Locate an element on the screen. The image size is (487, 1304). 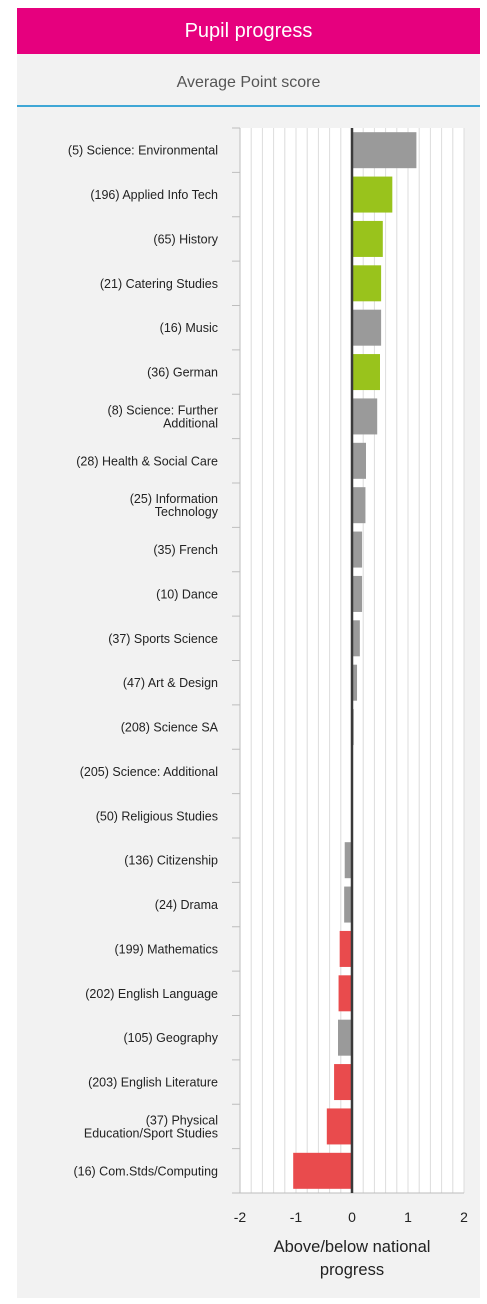
category-label: (202) English Language is located at coordinates (151, 994).